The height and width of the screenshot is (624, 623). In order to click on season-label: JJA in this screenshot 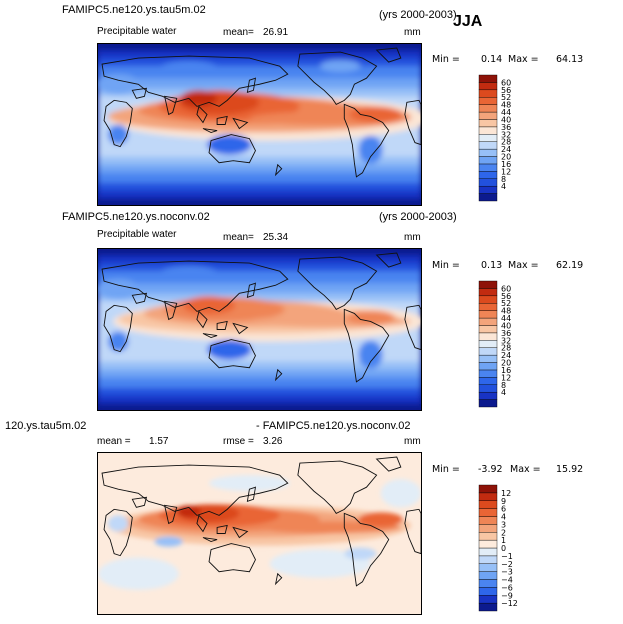, I will do `click(468, 21)`.